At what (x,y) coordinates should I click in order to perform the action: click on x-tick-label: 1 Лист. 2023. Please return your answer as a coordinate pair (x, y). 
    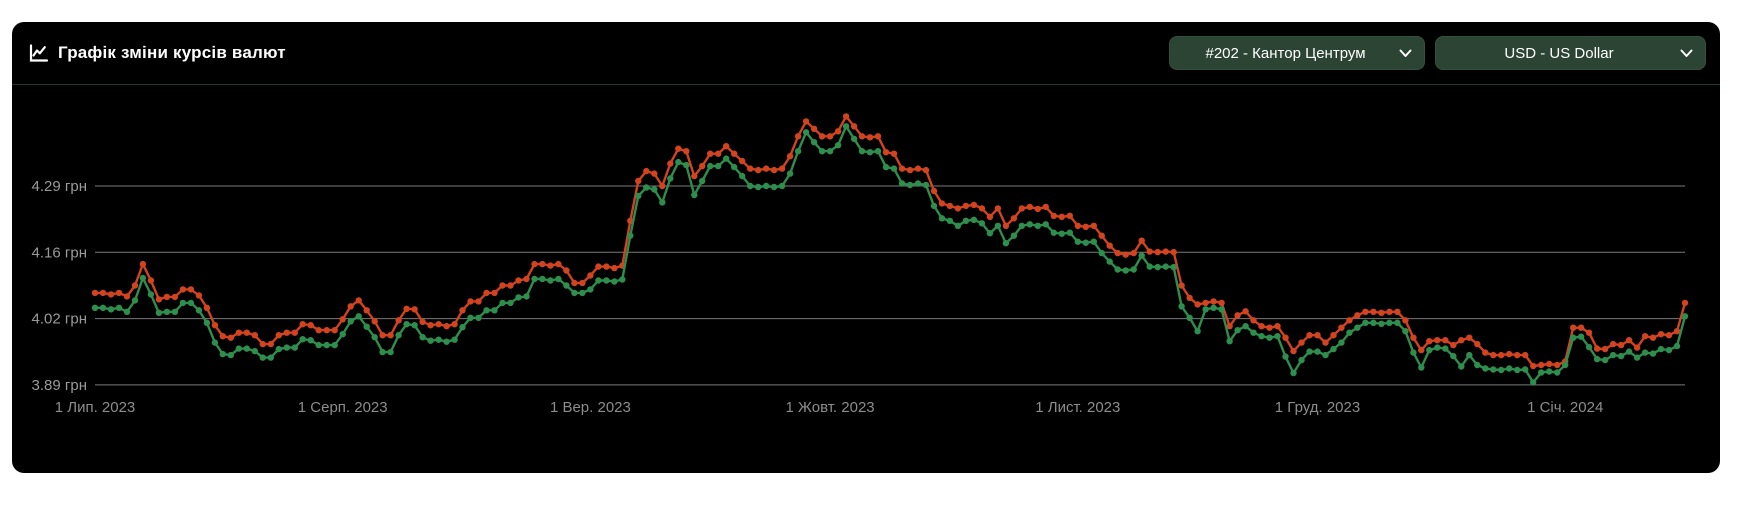
    Looking at the image, I should click on (1077, 407).